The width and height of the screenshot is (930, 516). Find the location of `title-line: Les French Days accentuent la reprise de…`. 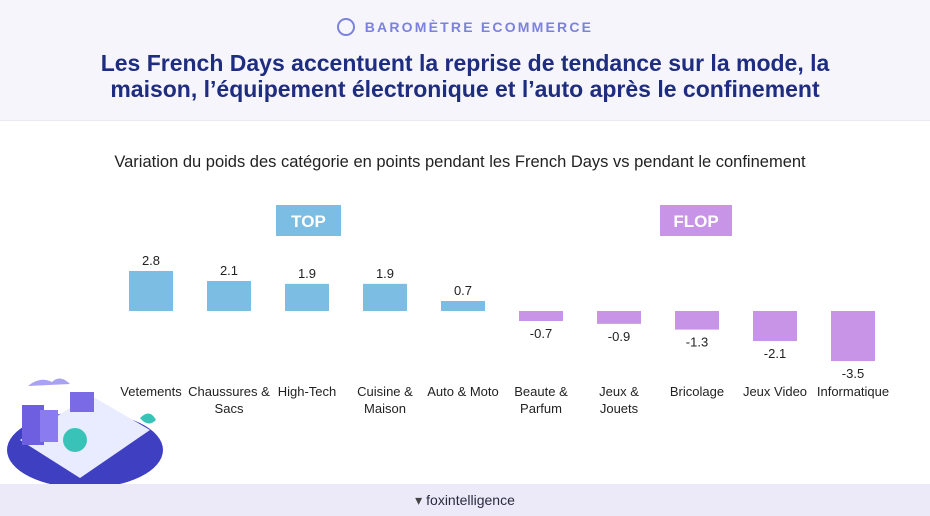

title-line: Les French Days accentuent la reprise de… is located at coordinates (465, 63).